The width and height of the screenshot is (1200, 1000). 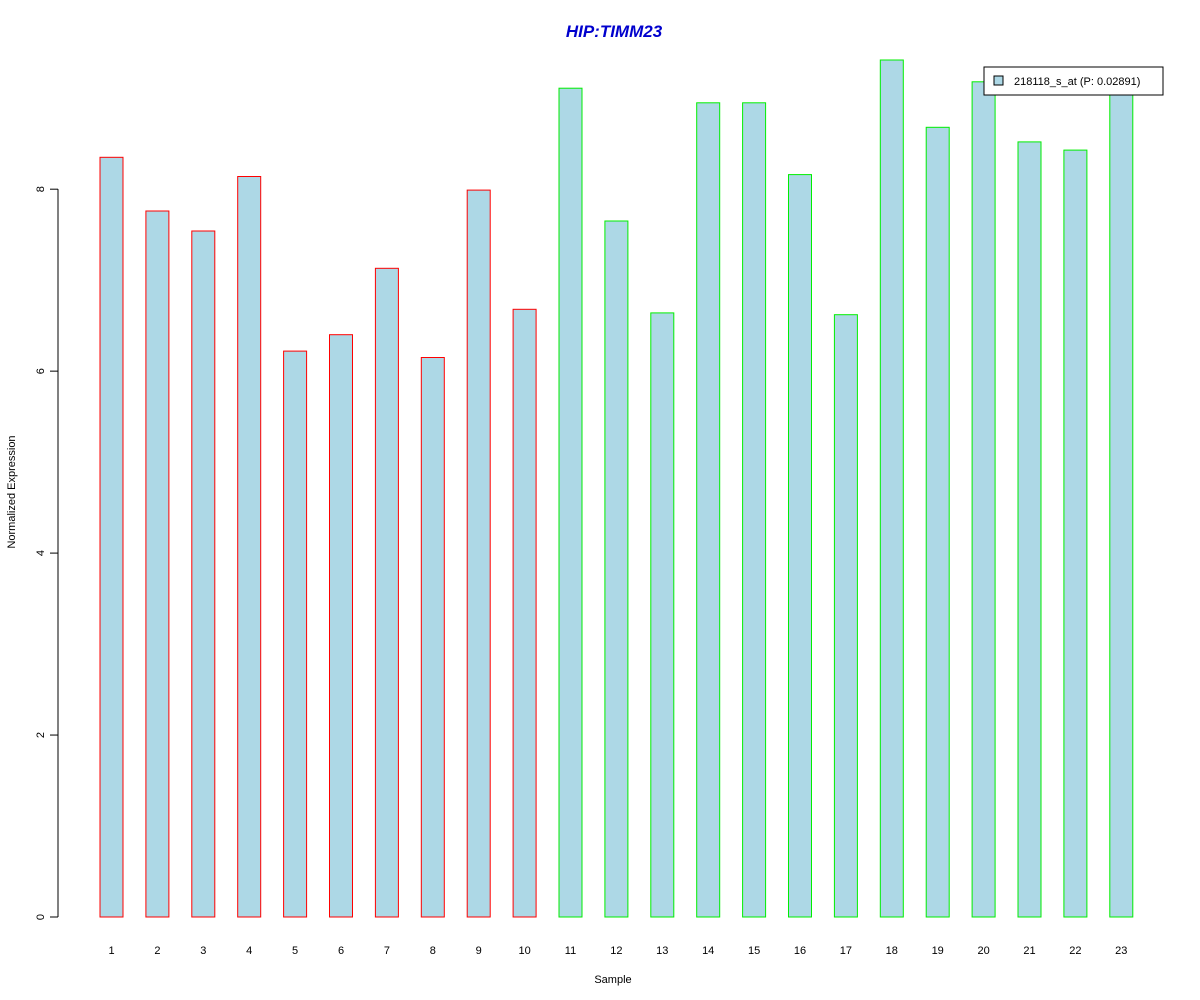 I want to click on x-axis-label: Sample, so click(x=612, y=980).